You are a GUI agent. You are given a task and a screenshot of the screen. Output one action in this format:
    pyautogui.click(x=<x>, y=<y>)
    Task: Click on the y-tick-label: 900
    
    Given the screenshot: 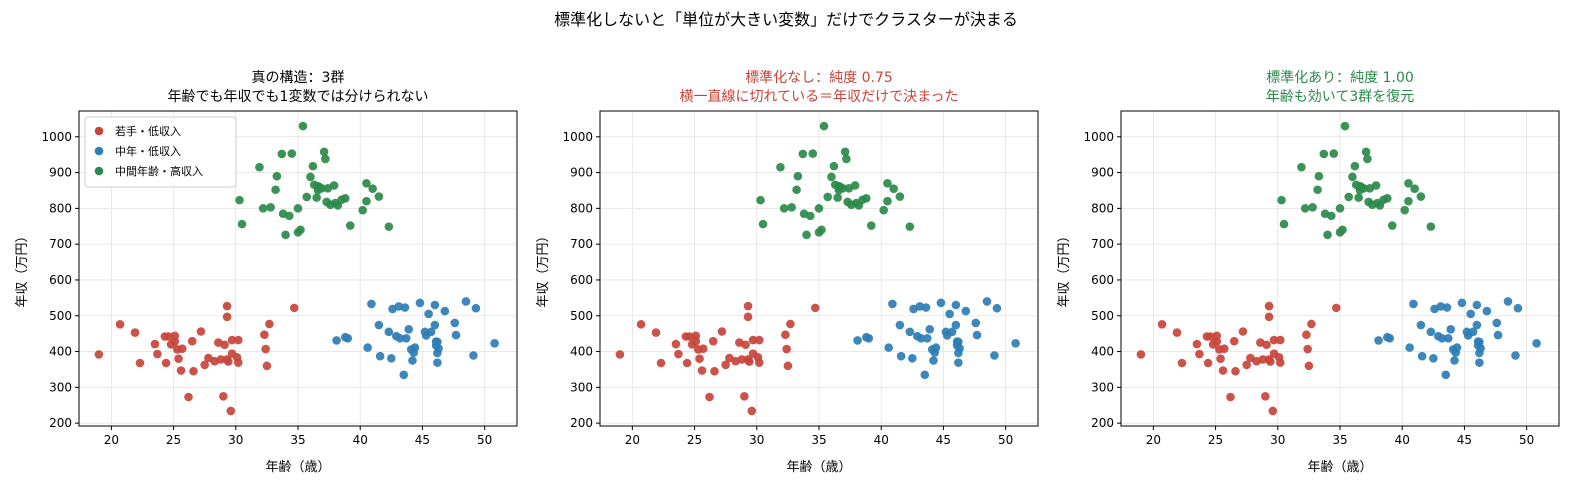 What is the action you would take?
    pyautogui.click(x=60, y=173)
    